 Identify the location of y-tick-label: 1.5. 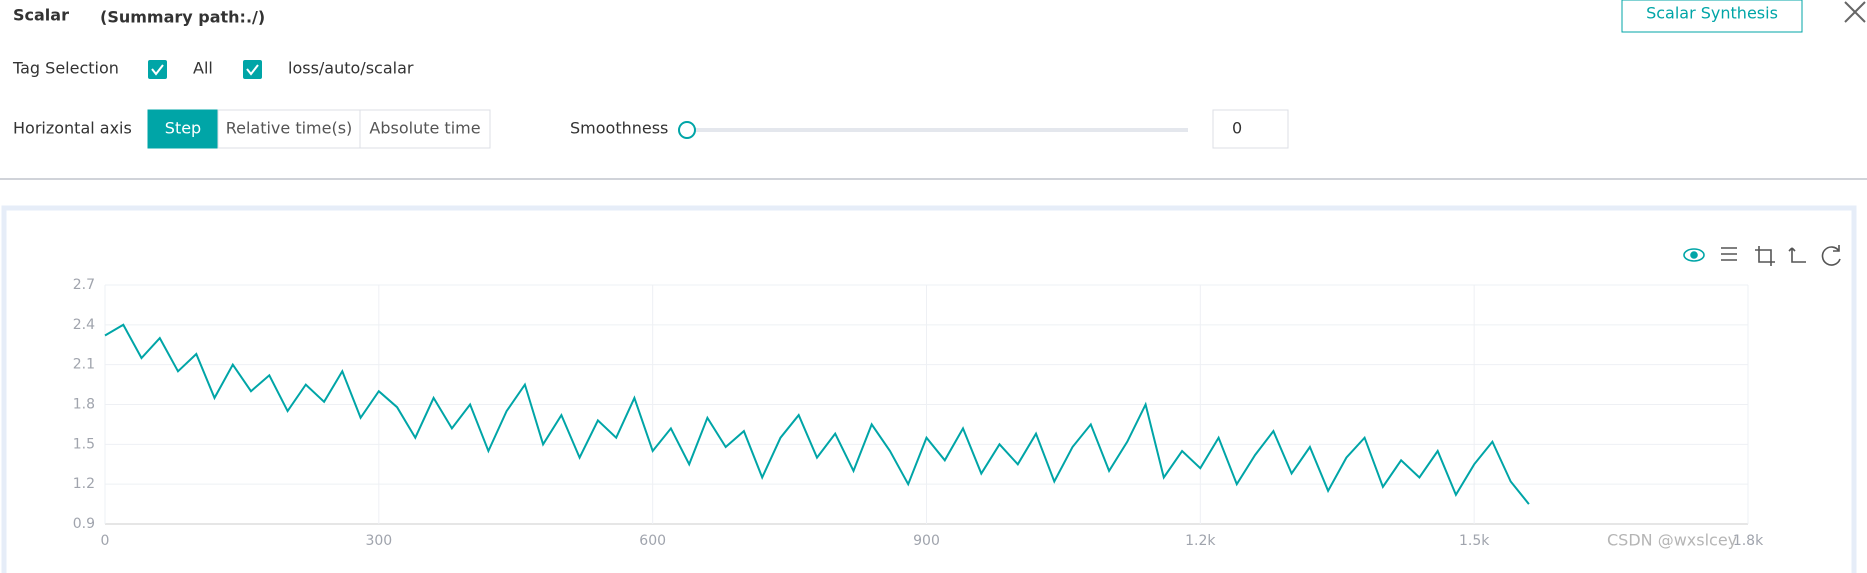
(84, 444).